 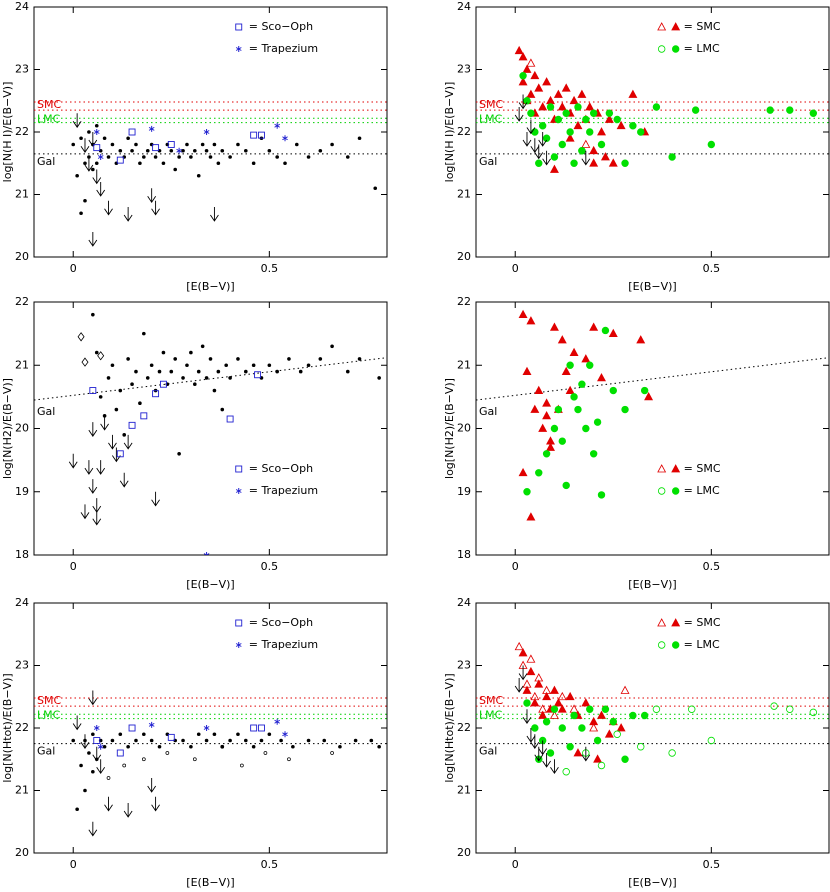 I want to click on reference-label: SMC, so click(x=49, y=104).